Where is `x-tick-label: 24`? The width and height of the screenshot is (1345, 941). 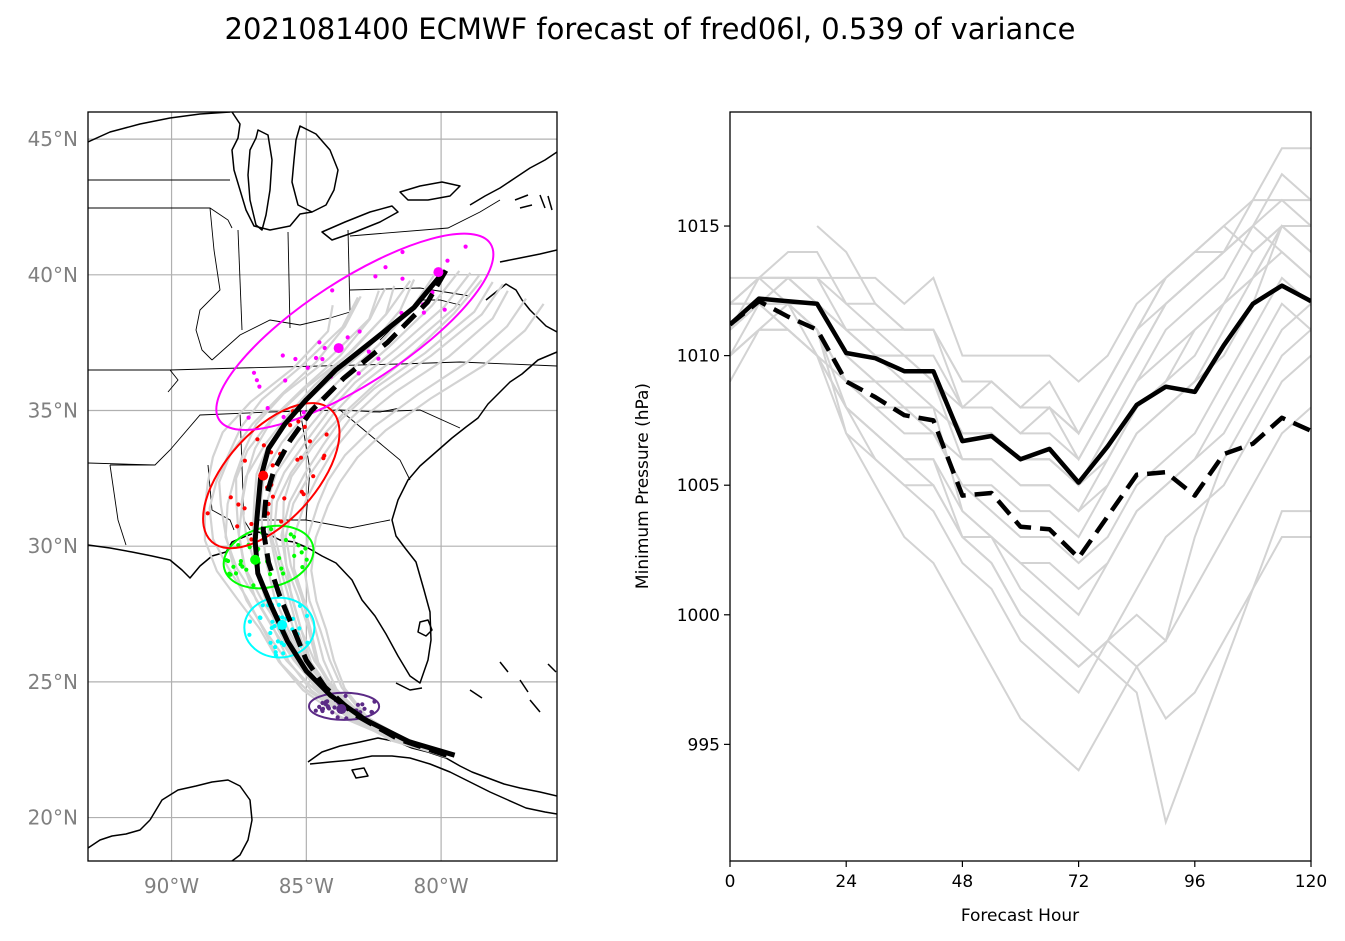 x-tick-label: 24 is located at coordinates (846, 882).